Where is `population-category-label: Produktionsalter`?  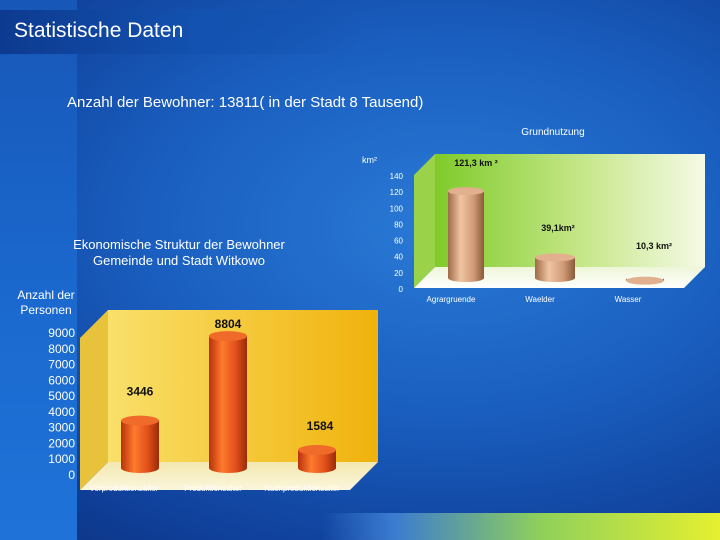
population-category-label: Produktionsalter is located at coordinates (213, 488).